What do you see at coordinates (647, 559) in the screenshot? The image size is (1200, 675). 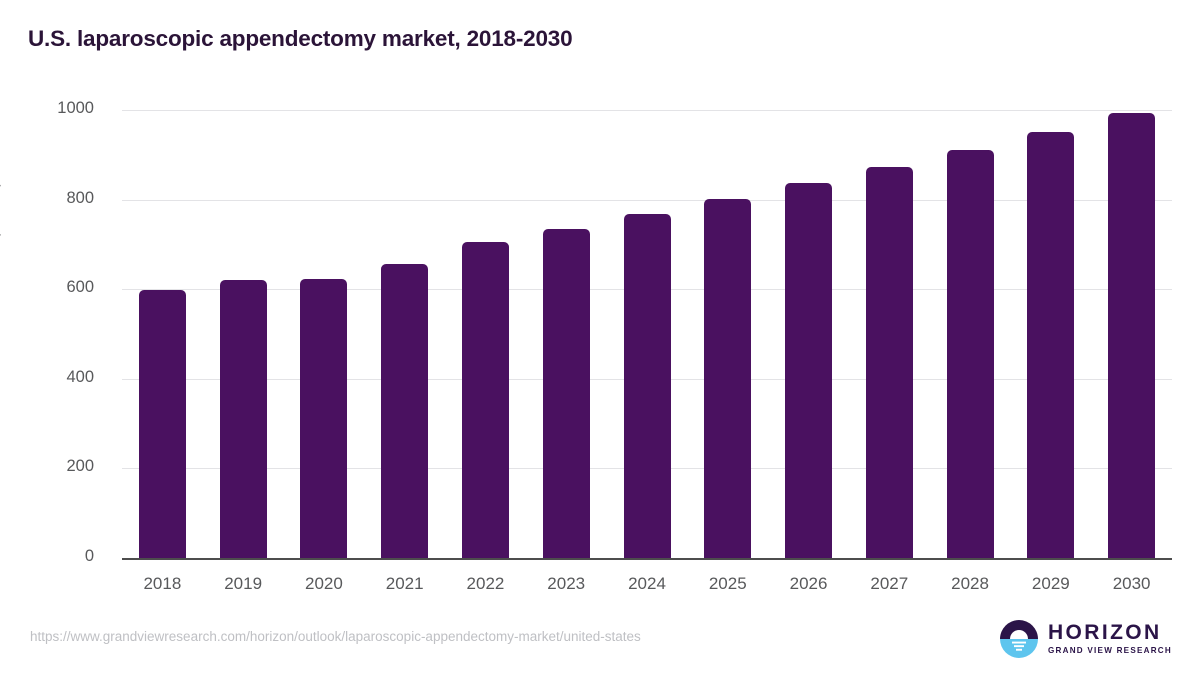 I see `x-axis-line` at bounding box center [647, 559].